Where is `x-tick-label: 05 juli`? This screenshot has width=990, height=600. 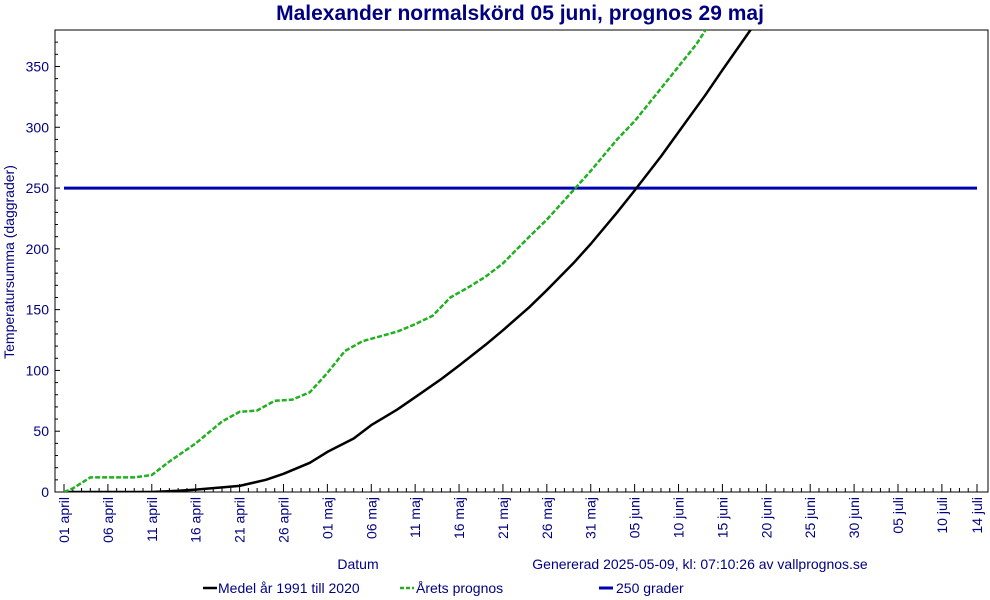
x-tick-label: 05 juli is located at coordinates (898, 515).